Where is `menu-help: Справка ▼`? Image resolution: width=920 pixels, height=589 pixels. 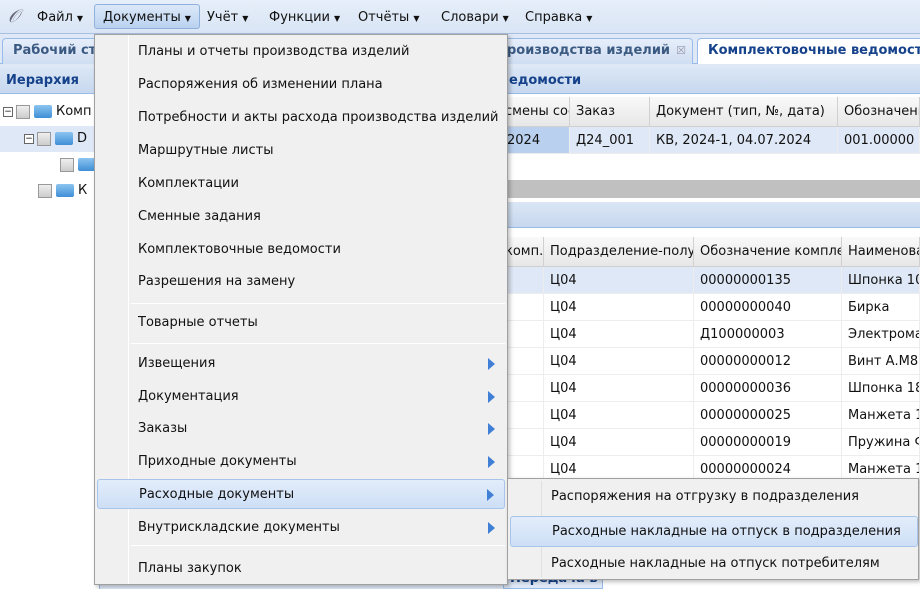
menu-help: Справка ▼ is located at coordinates (558, 17).